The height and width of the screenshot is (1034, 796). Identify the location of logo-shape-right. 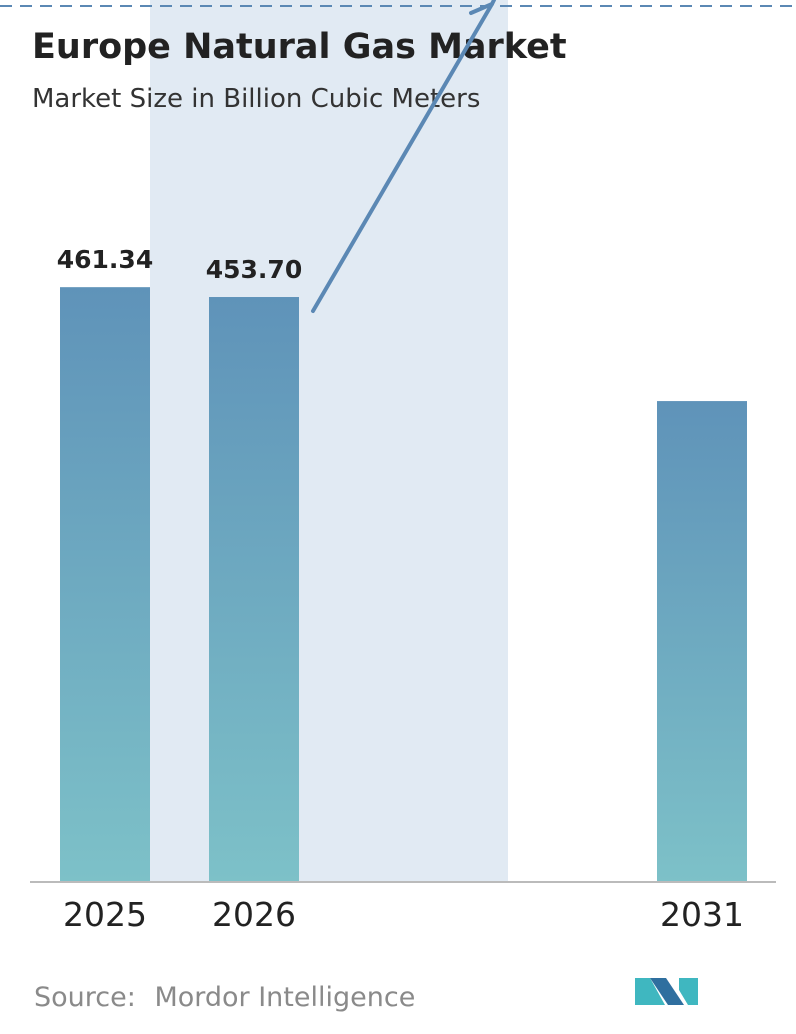
(688, 991).